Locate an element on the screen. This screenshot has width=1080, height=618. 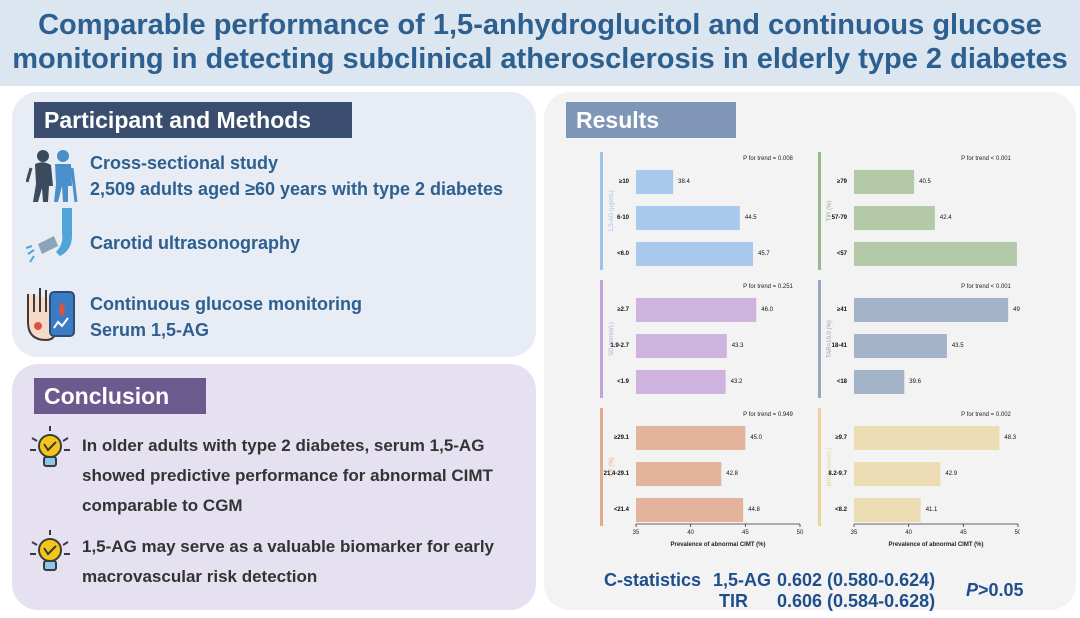
chart-category-label: ≥79 is located at coordinates (842, 182).